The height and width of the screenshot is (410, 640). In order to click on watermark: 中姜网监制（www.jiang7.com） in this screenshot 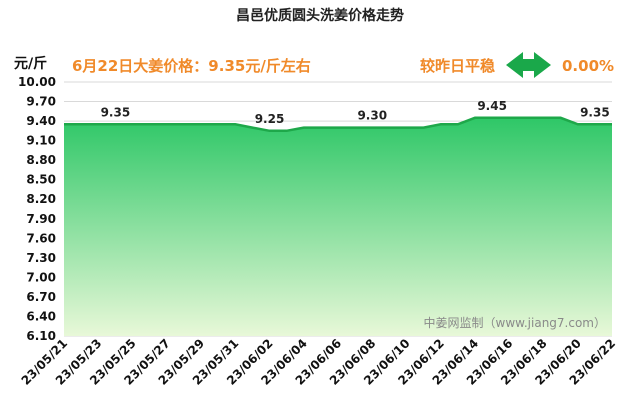, I will do `click(515, 322)`.